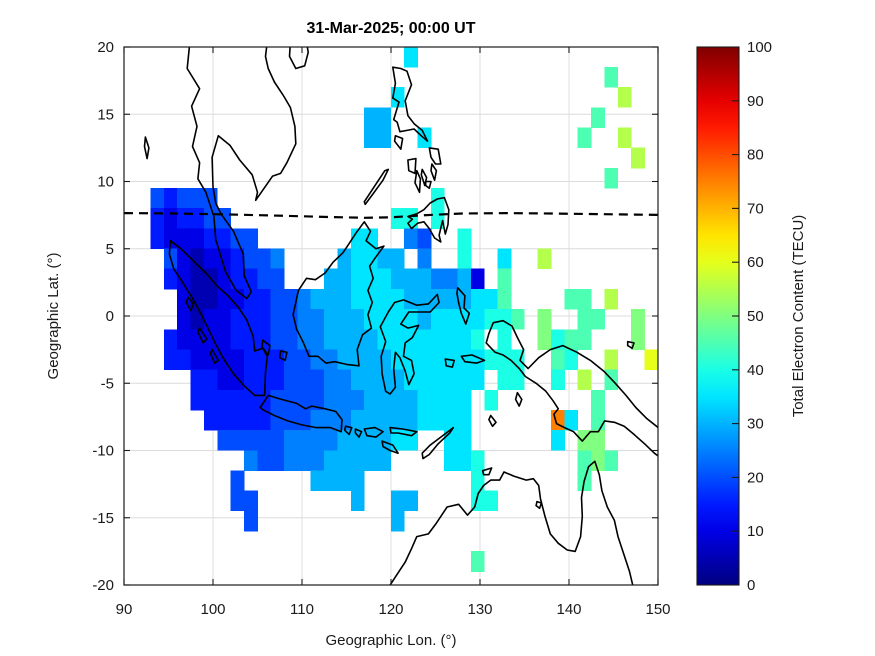 The width and height of the screenshot is (875, 656). I want to click on coastline-aru, so click(518, 399).